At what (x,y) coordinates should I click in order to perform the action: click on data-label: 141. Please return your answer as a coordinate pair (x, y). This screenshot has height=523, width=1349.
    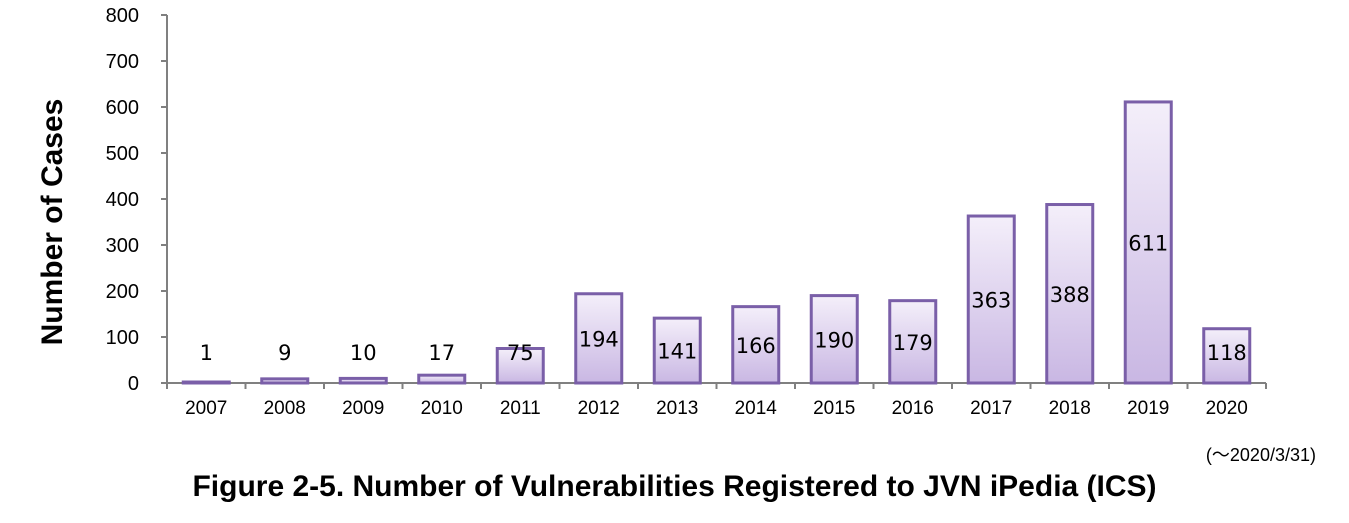
    Looking at the image, I should click on (677, 352).